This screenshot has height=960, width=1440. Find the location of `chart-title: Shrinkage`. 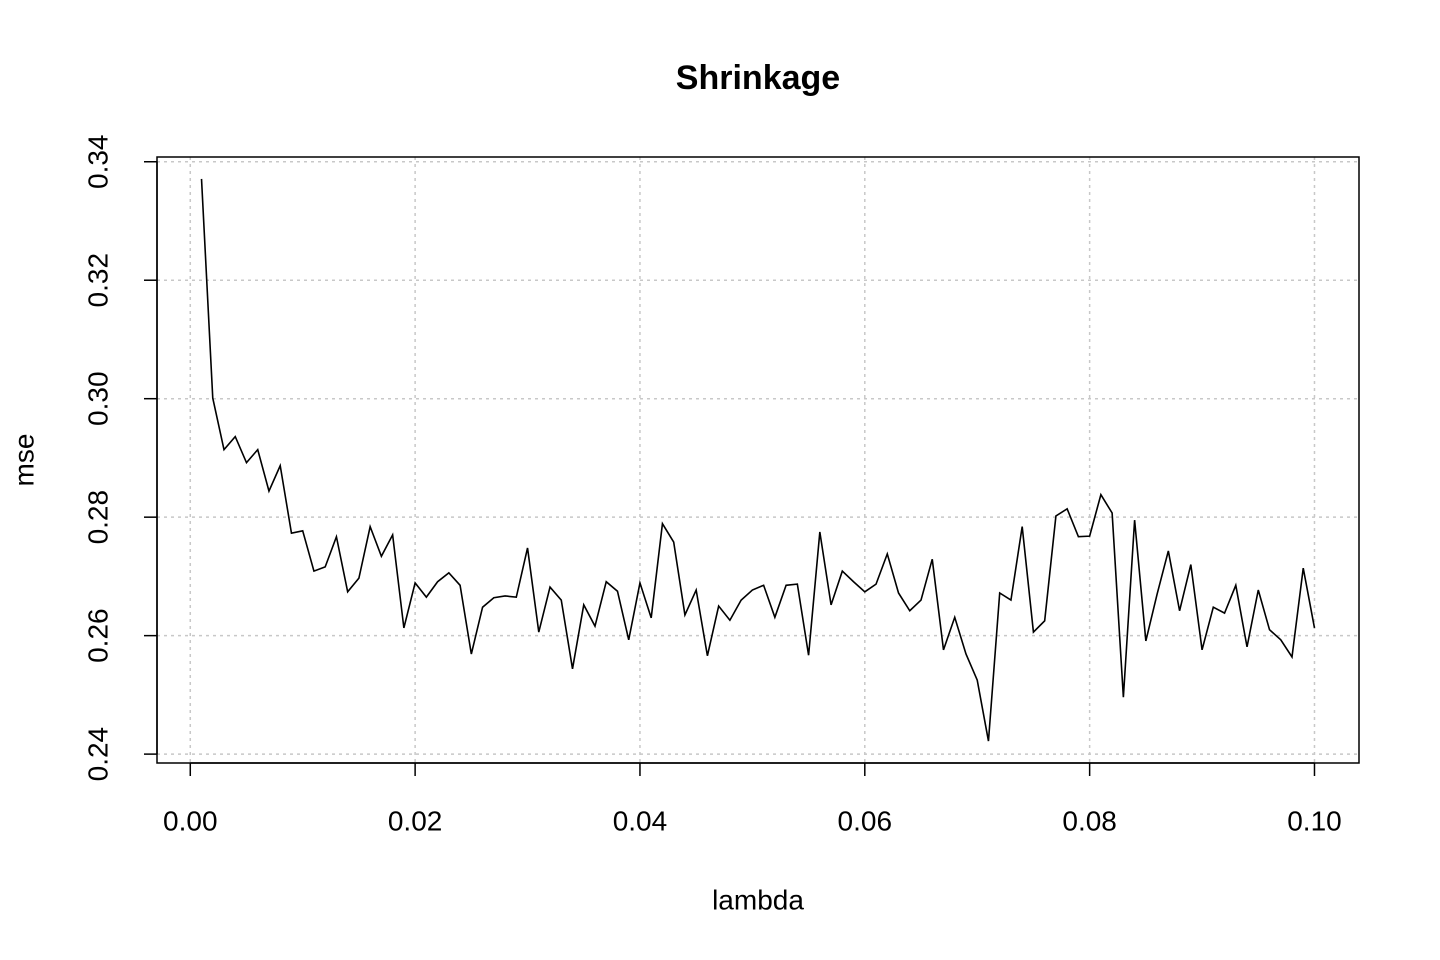

chart-title: Shrinkage is located at coordinates (758, 78).